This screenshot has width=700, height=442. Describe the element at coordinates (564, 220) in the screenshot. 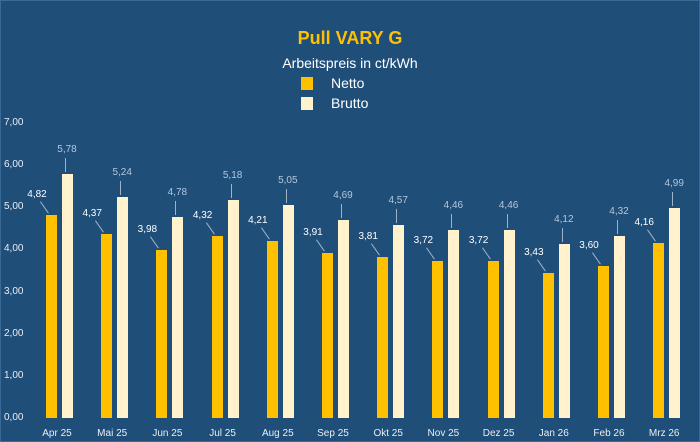

I see `value-label-brutto: 4,12` at that location.